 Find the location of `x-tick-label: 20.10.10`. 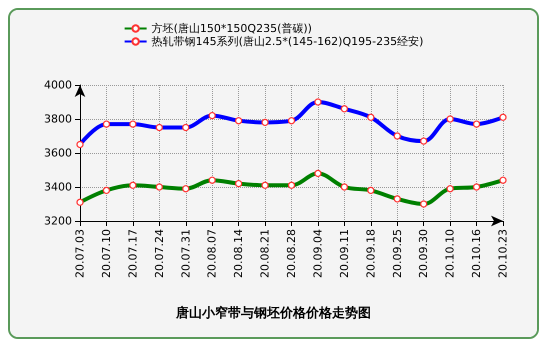

x-tick-label: 20.10.10 is located at coordinates (450, 253).